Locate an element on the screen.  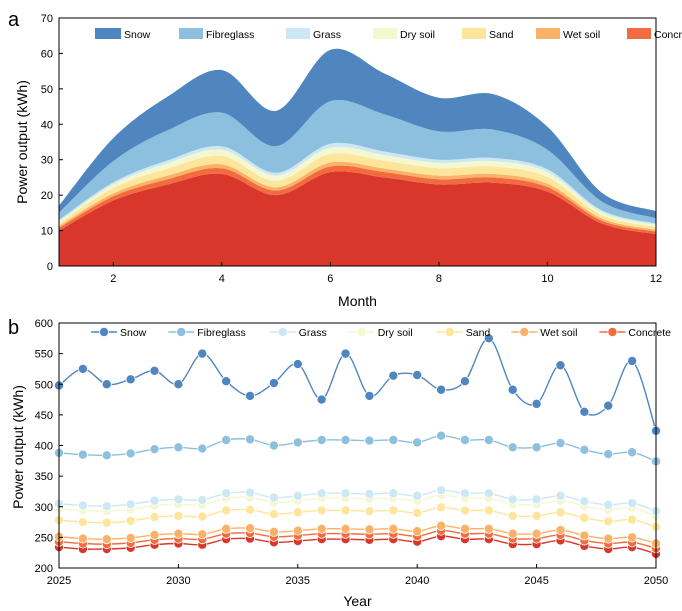
y-axis-a: 0 10 20 30 40 50 60 70 is located at coordinates (52, 143).